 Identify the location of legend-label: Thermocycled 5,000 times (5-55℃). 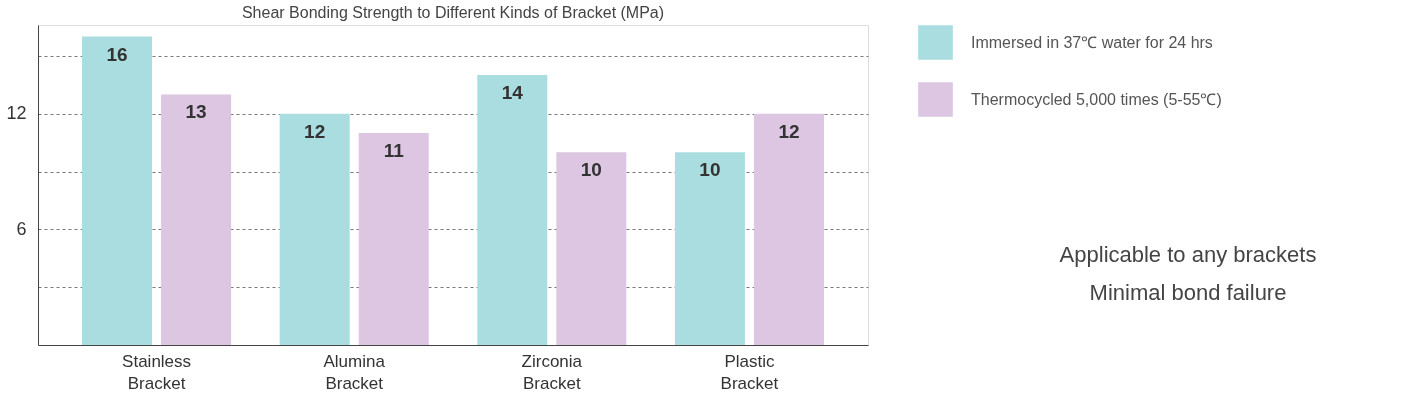
(1096, 99).